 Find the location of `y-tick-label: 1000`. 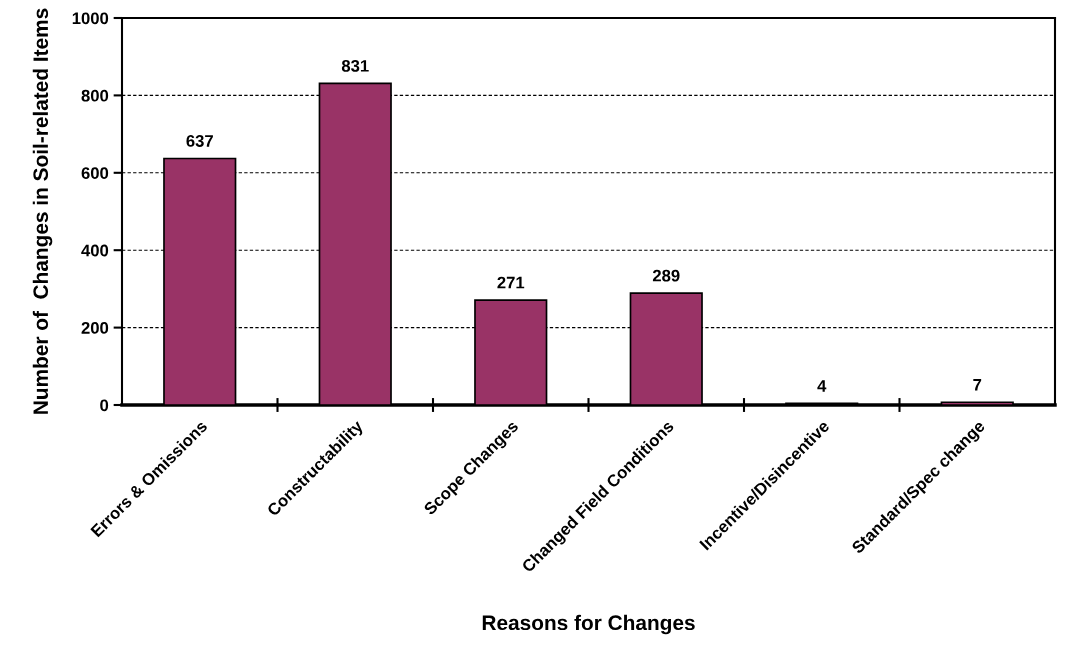

y-tick-label: 1000 is located at coordinates (90, 18).